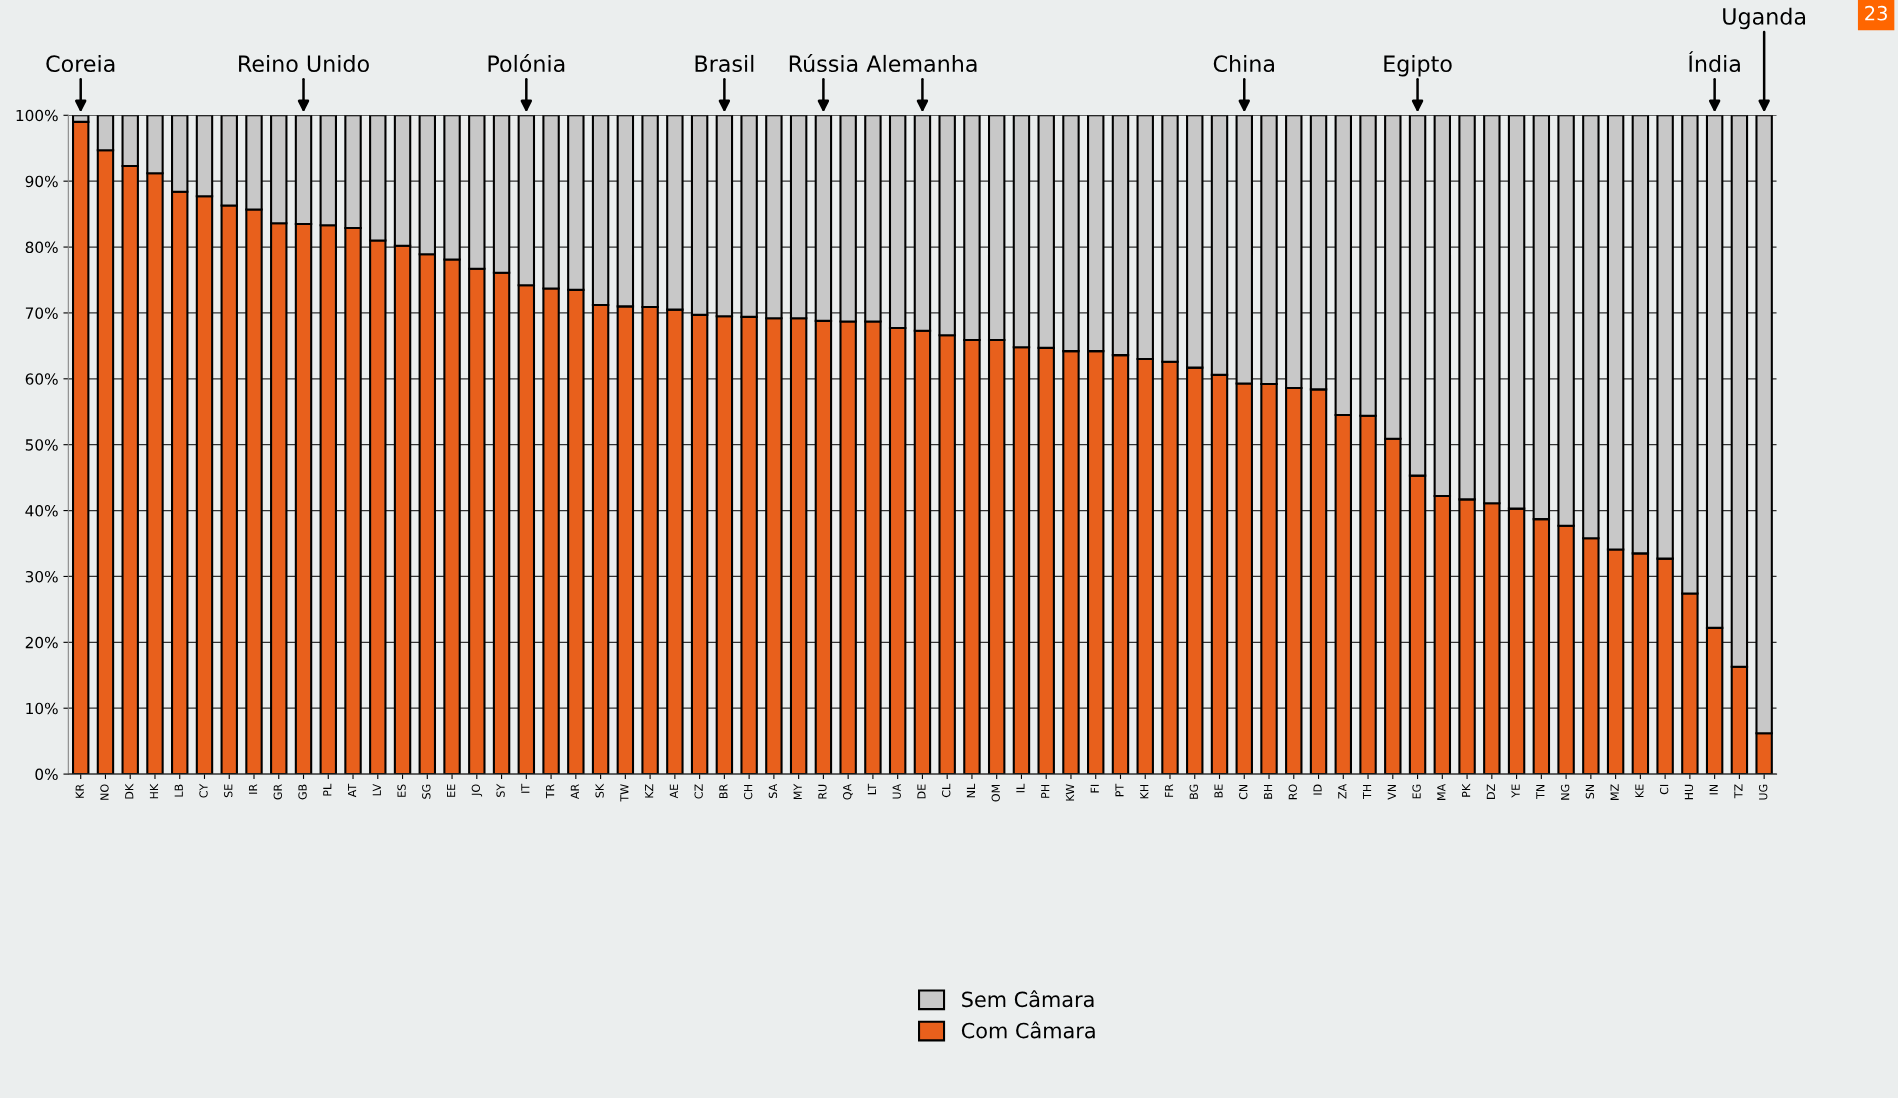  Describe the element at coordinates (80, 447) in the screenshot. I see `bar` at that location.